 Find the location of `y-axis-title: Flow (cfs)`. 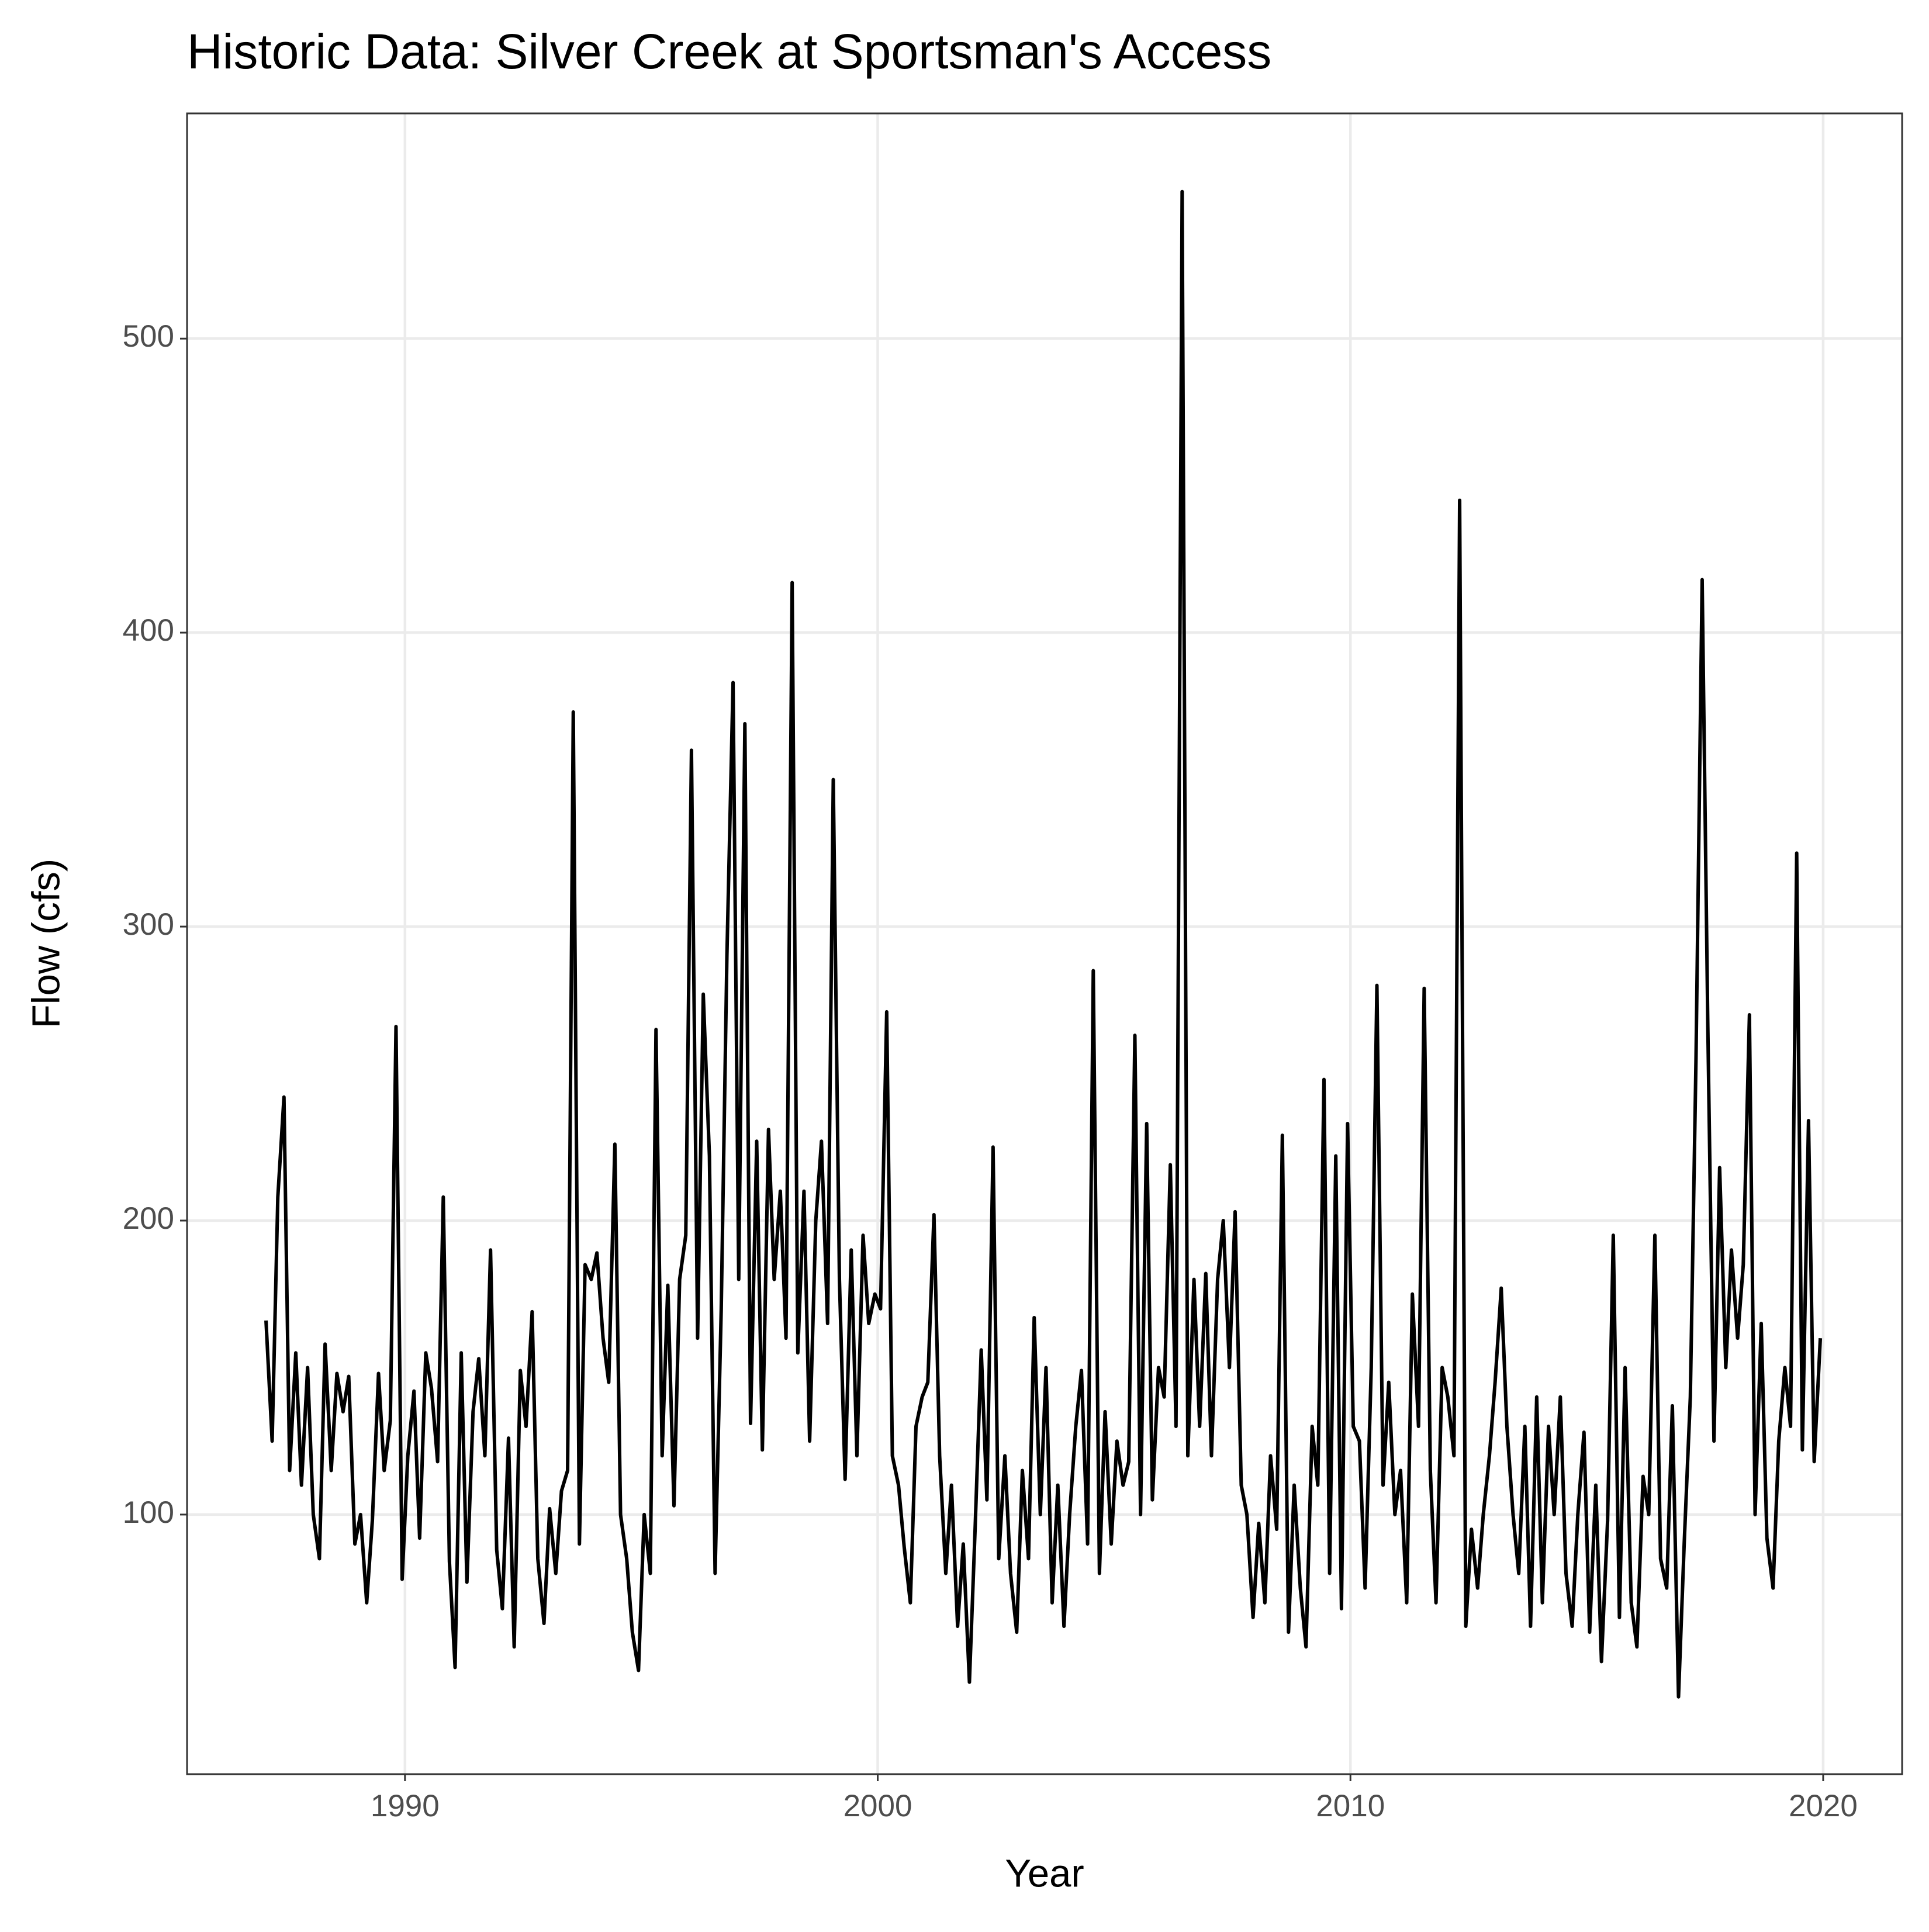

y-axis-title: Flow (cfs) is located at coordinates (46, 944).